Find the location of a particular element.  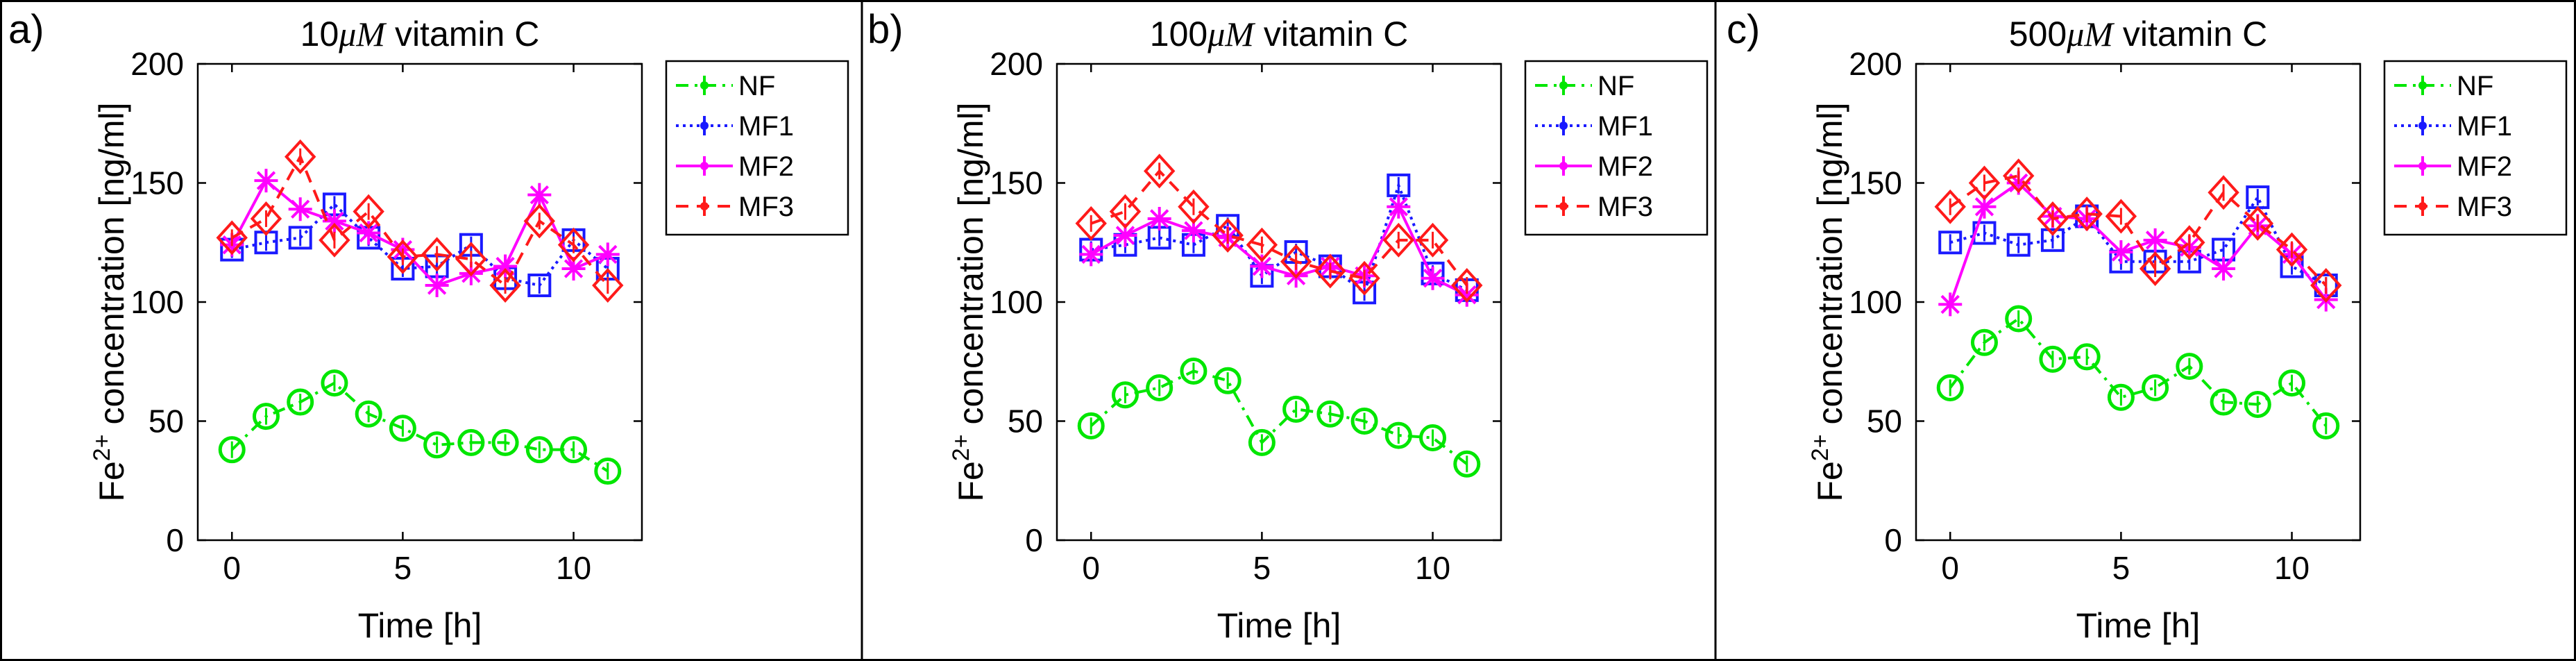

y-label-sup: 2+ is located at coordinates (1820, 448).